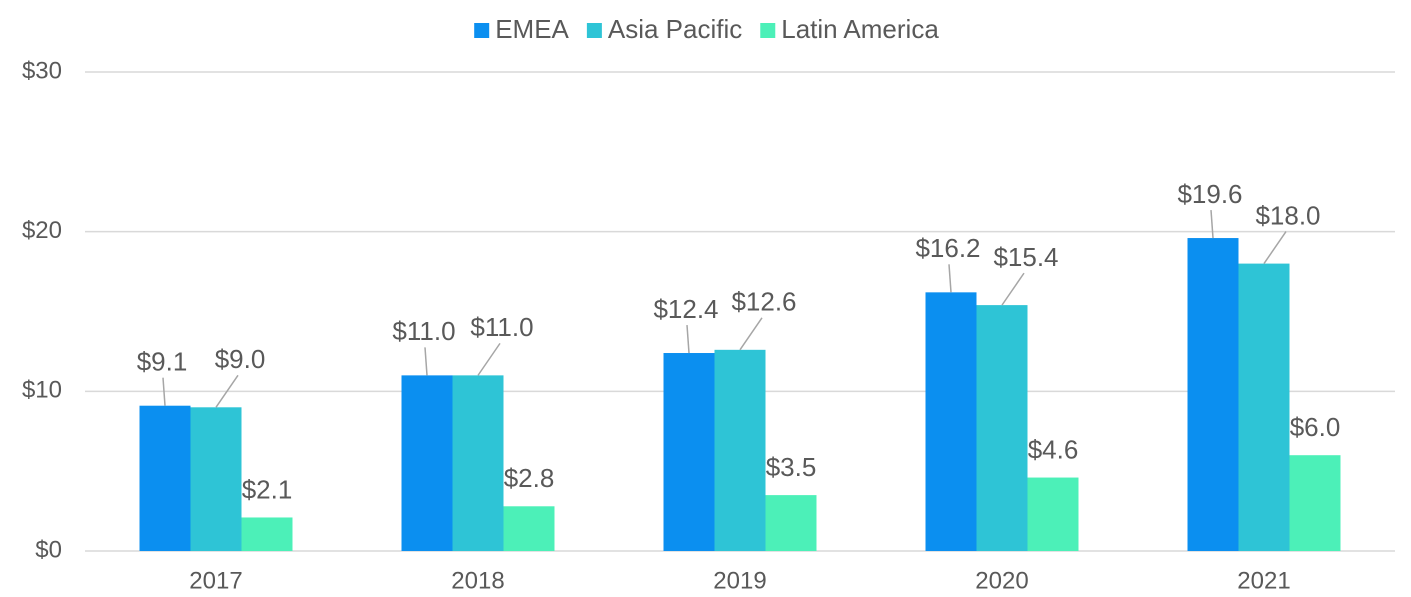 This screenshot has height=597, width=1411. What do you see at coordinates (42, 230) in the screenshot?
I see `y-tick-label: $20` at bounding box center [42, 230].